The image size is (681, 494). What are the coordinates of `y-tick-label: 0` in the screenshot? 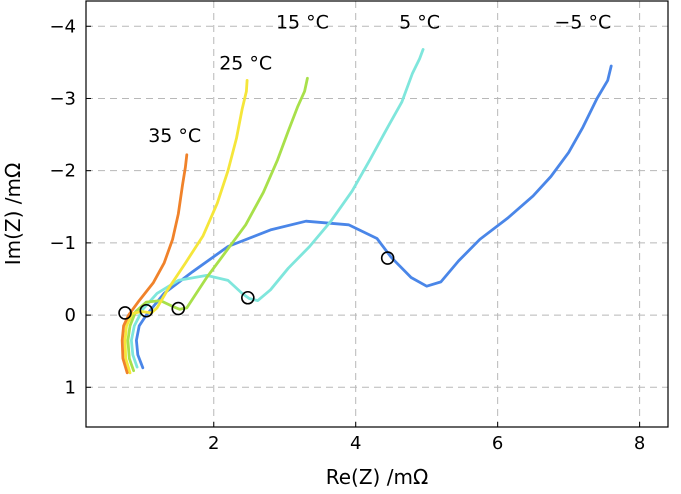 It's located at (70, 315).